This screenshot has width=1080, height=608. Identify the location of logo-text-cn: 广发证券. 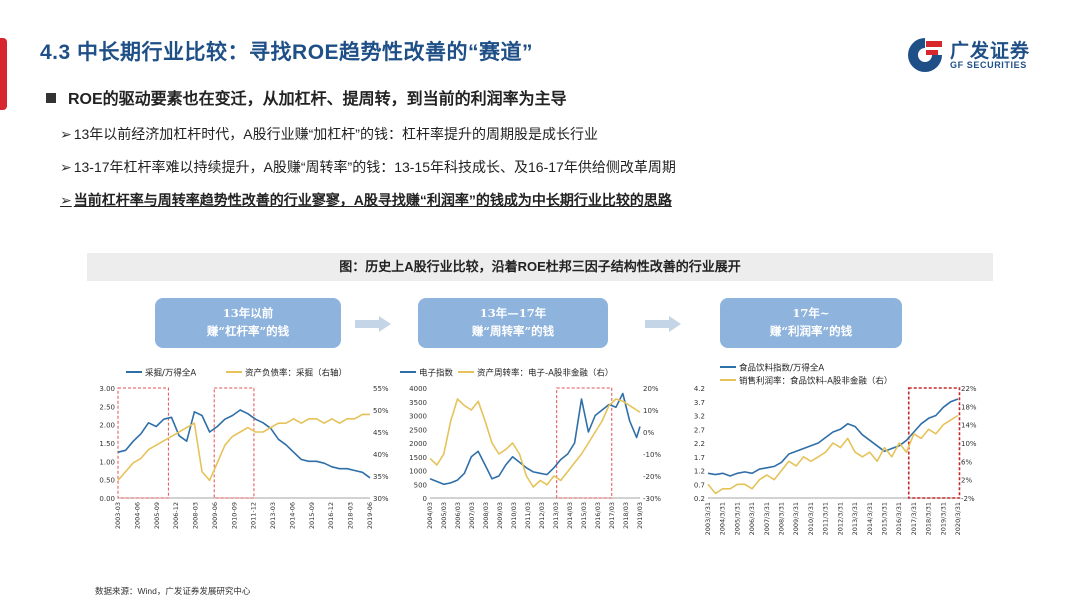
(990, 51).